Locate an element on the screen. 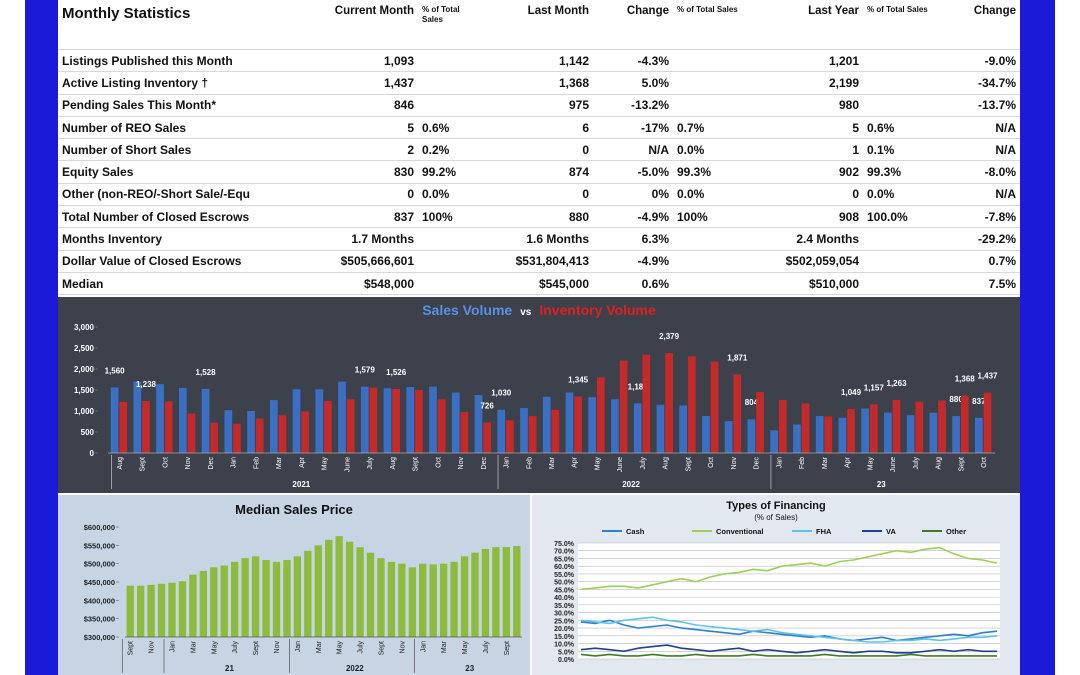 The height and width of the screenshot is (675, 1080). row-label: Equity Sales is located at coordinates (183, 172).